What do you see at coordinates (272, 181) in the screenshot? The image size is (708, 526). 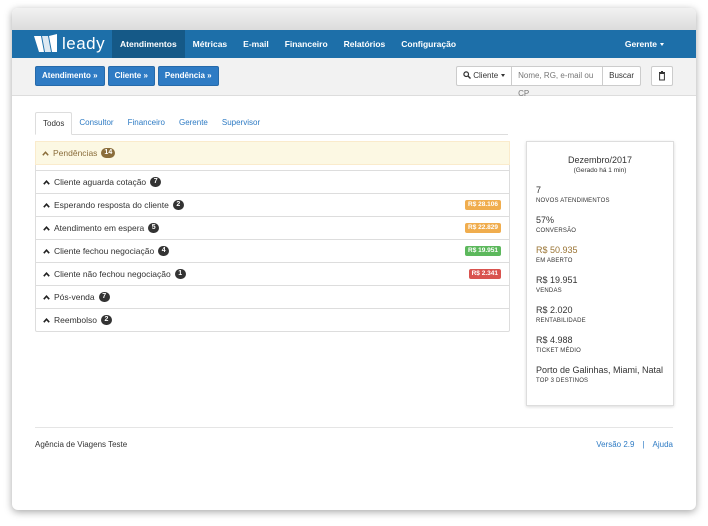 I see `pending-row: Cliente aguarda cotação 7` at bounding box center [272, 181].